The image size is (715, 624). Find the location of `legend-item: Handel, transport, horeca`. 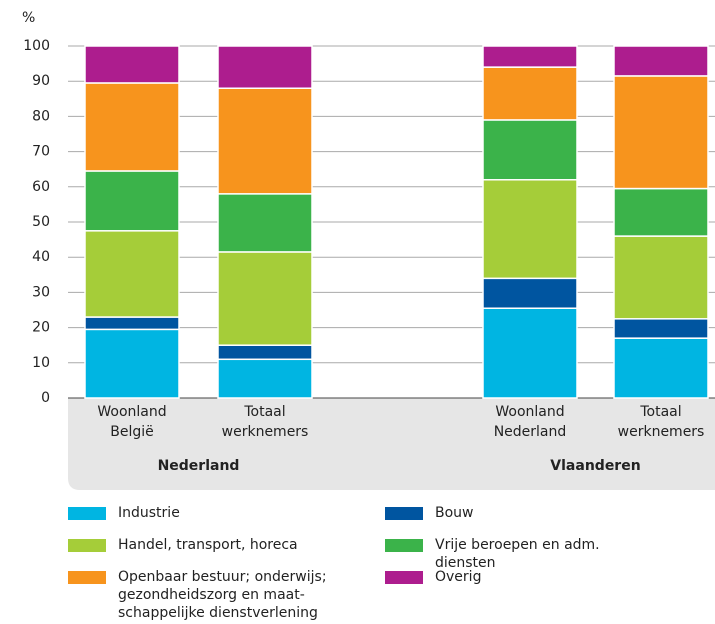

legend-item: Handel, transport, horeca is located at coordinates (200, 545).